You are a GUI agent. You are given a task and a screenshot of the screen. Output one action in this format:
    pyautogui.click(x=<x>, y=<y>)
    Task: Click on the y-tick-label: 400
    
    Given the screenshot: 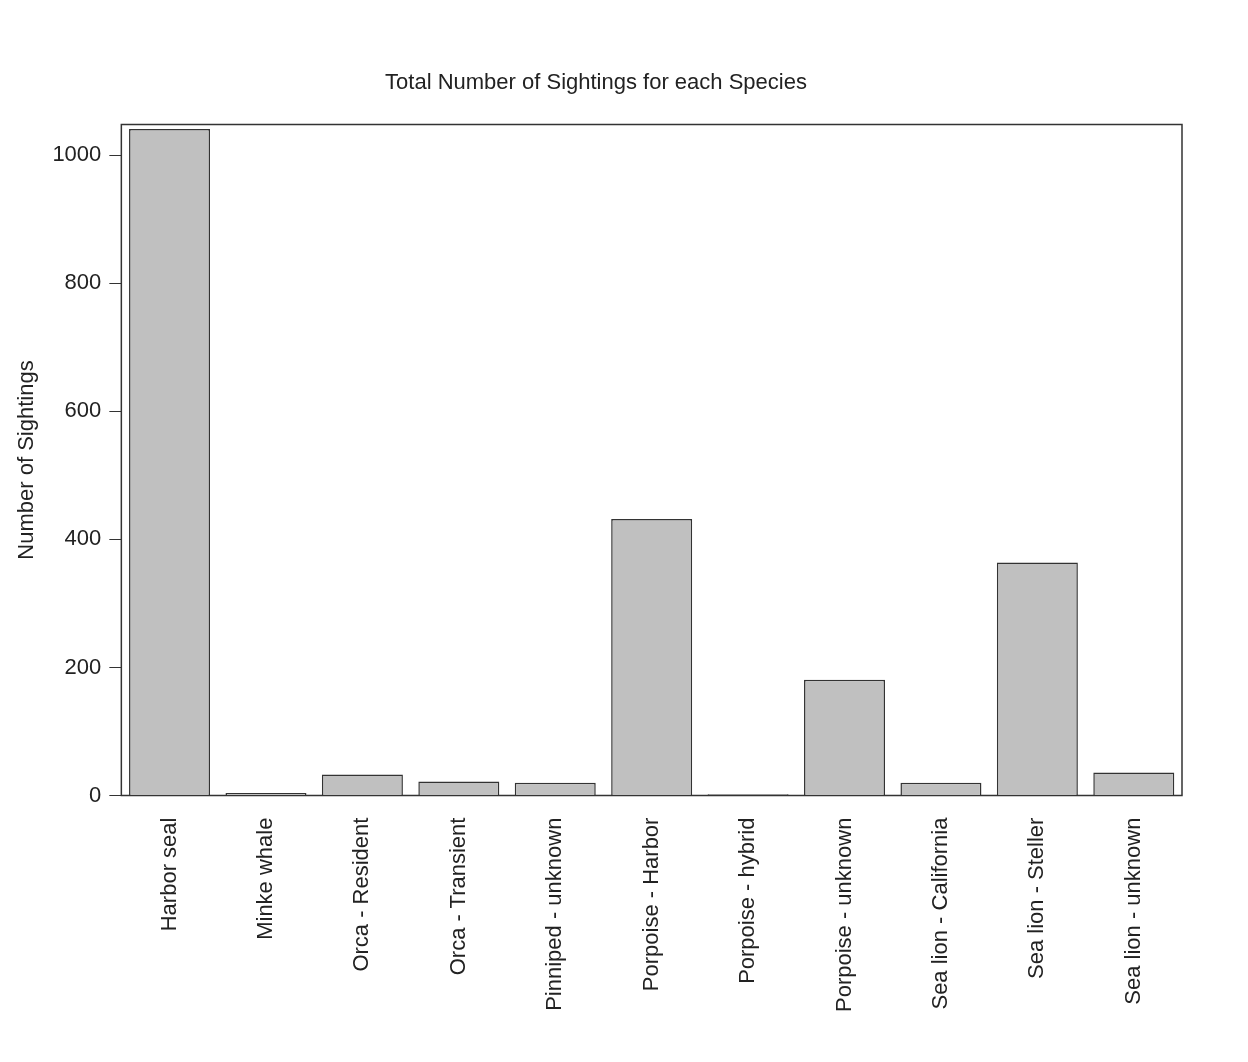 What is the action you would take?
    pyautogui.click(x=83, y=538)
    